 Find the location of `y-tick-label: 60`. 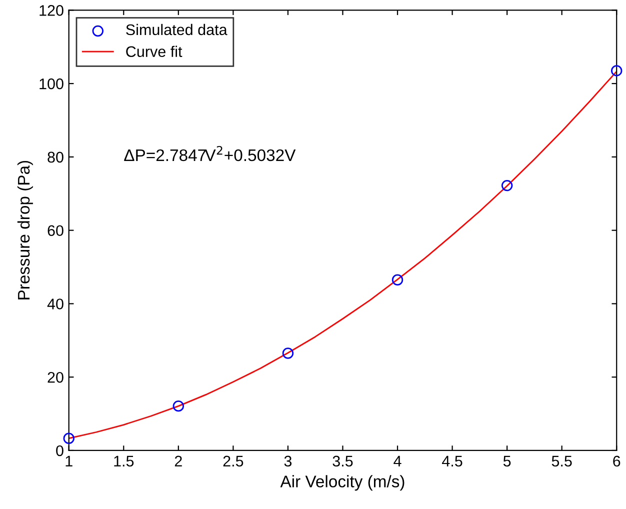

y-tick-label: 60 is located at coordinates (56, 230).